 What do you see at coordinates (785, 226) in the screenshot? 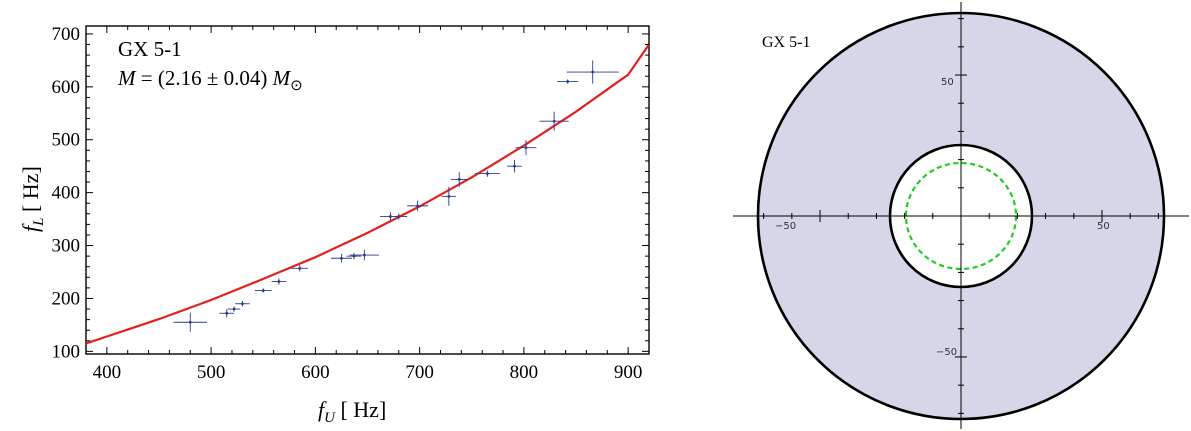
I see `x-tick-label-neg50: −50` at bounding box center [785, 226].